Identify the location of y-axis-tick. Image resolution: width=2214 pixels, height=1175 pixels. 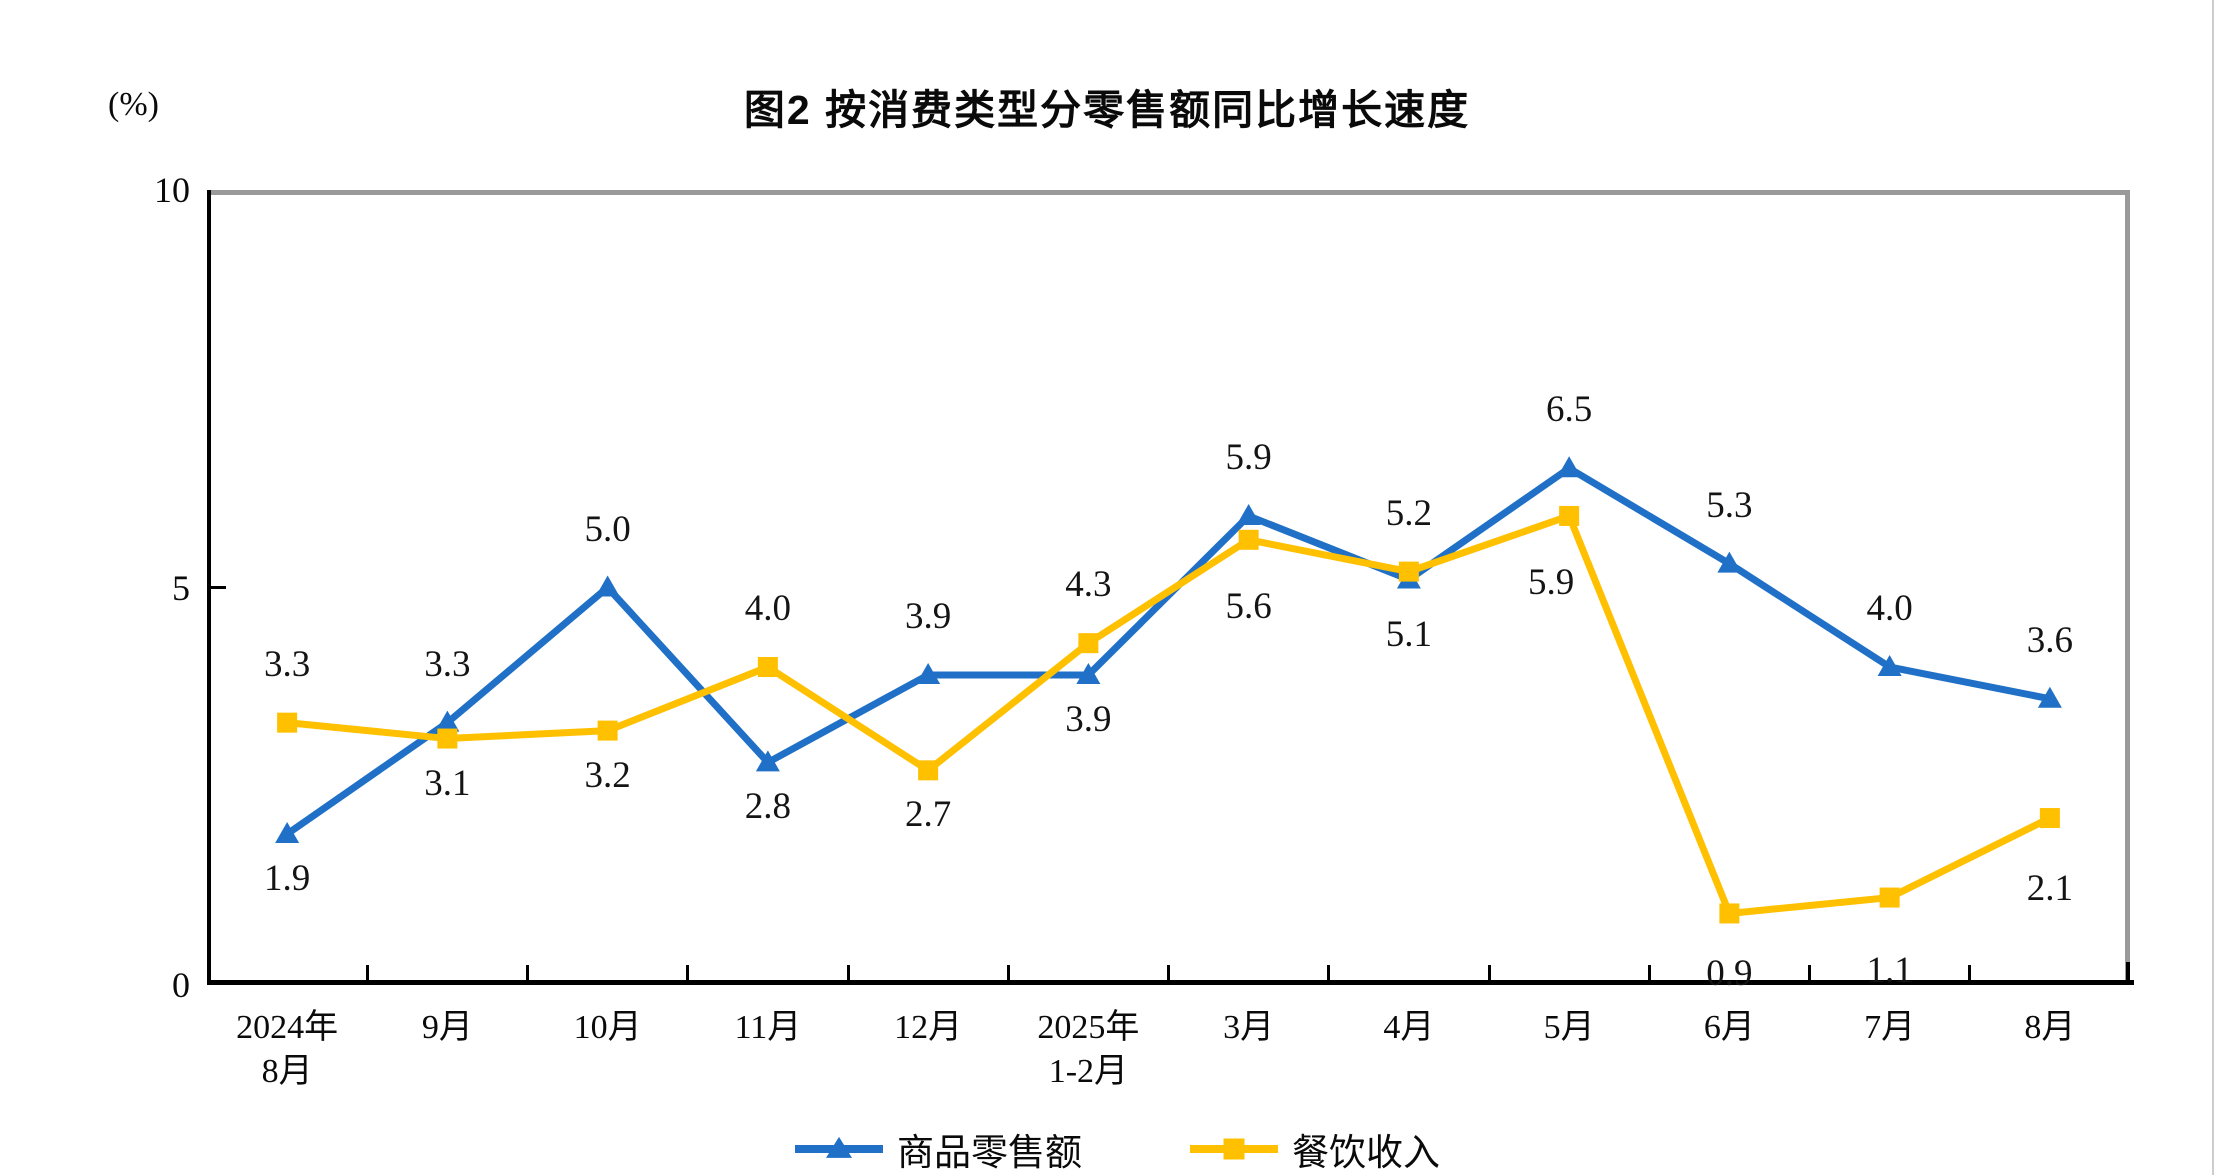
(218, 587).